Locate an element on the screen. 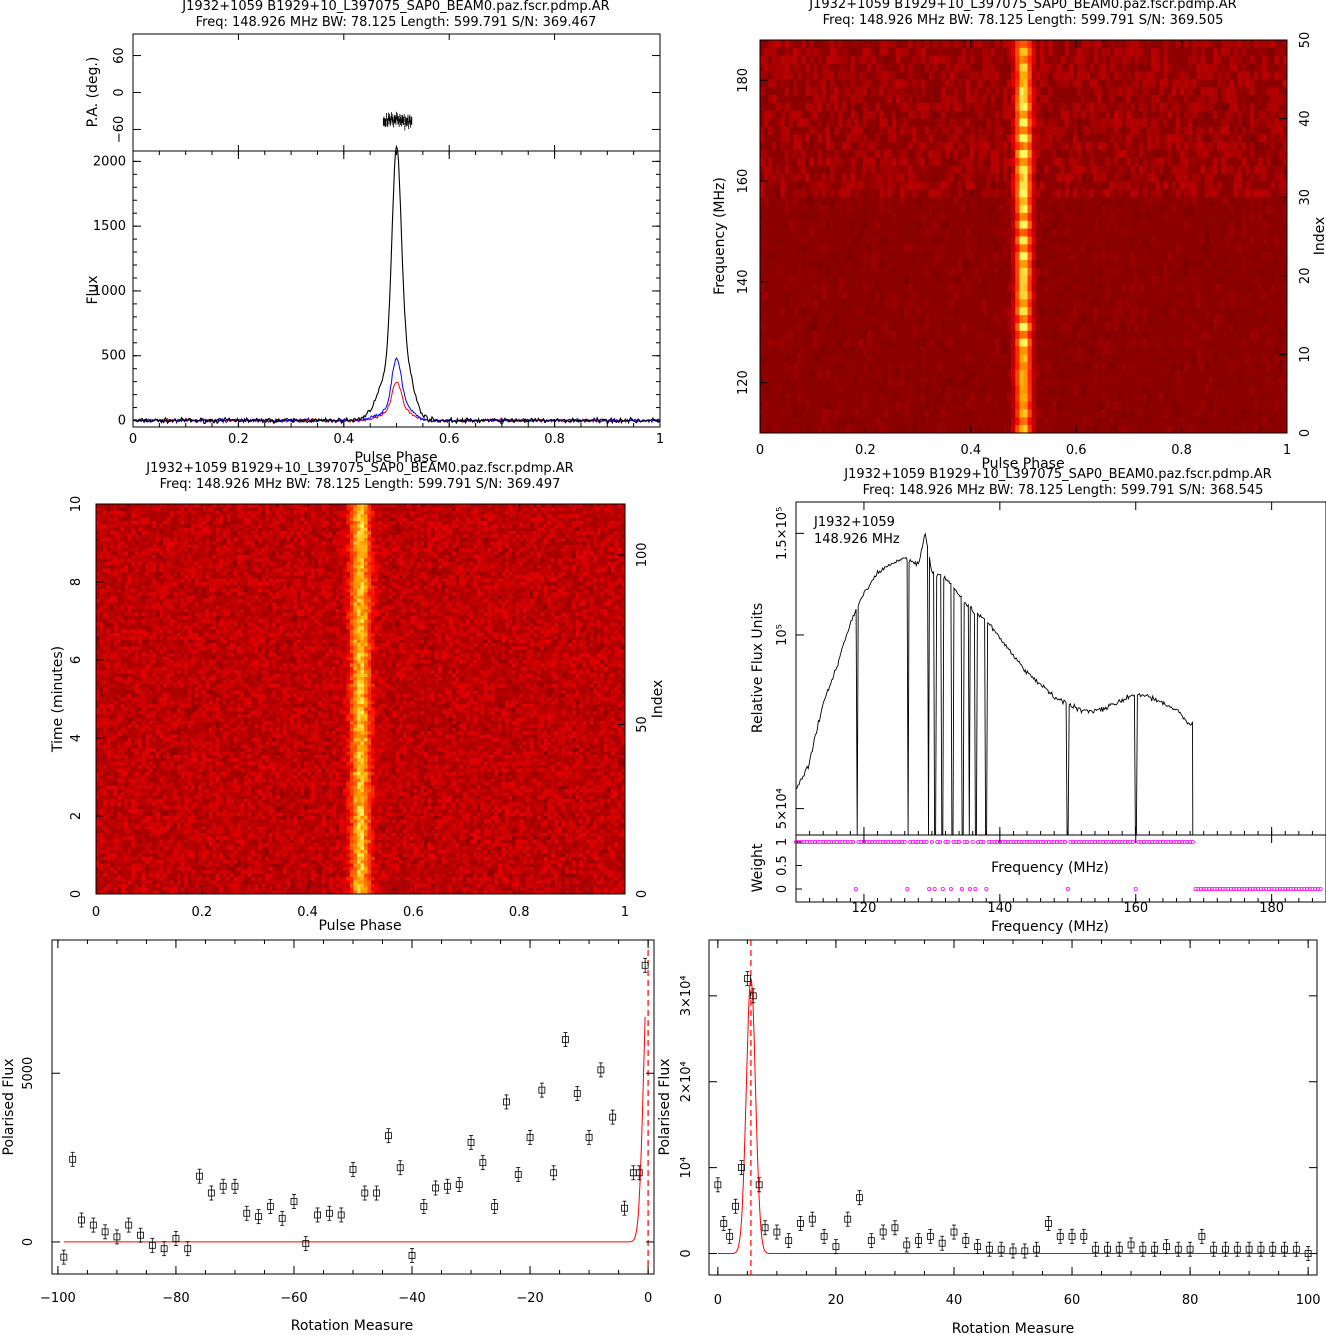 This screenshot has height=1335, width=1326. tick-label: 30 is located at coordinates (1305, 197).